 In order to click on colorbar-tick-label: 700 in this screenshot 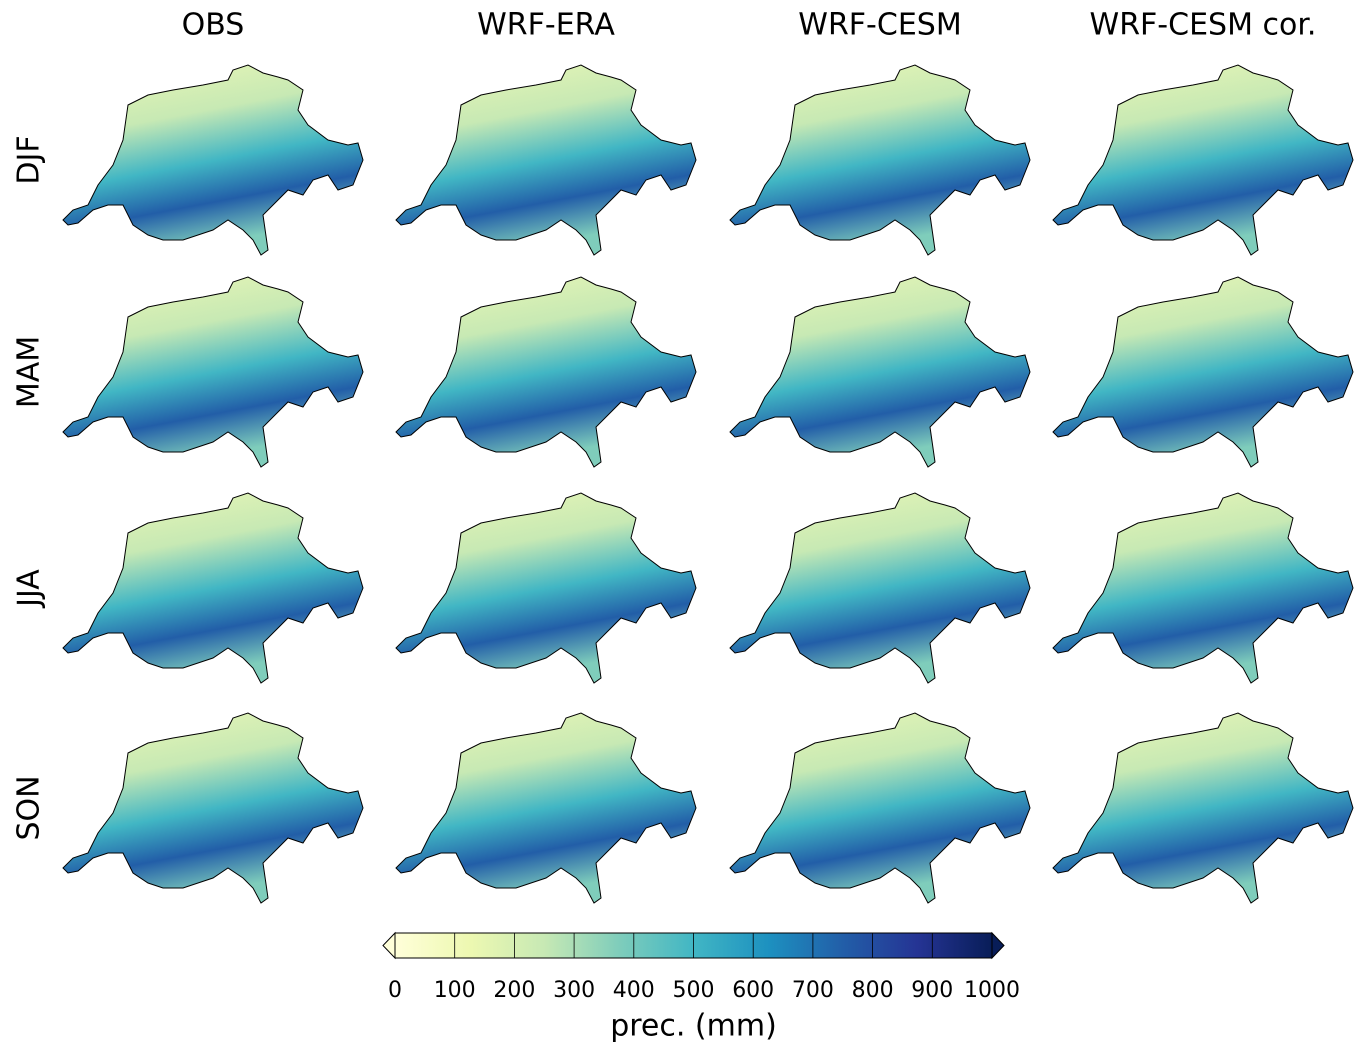, I will do `click(813, 990)`.